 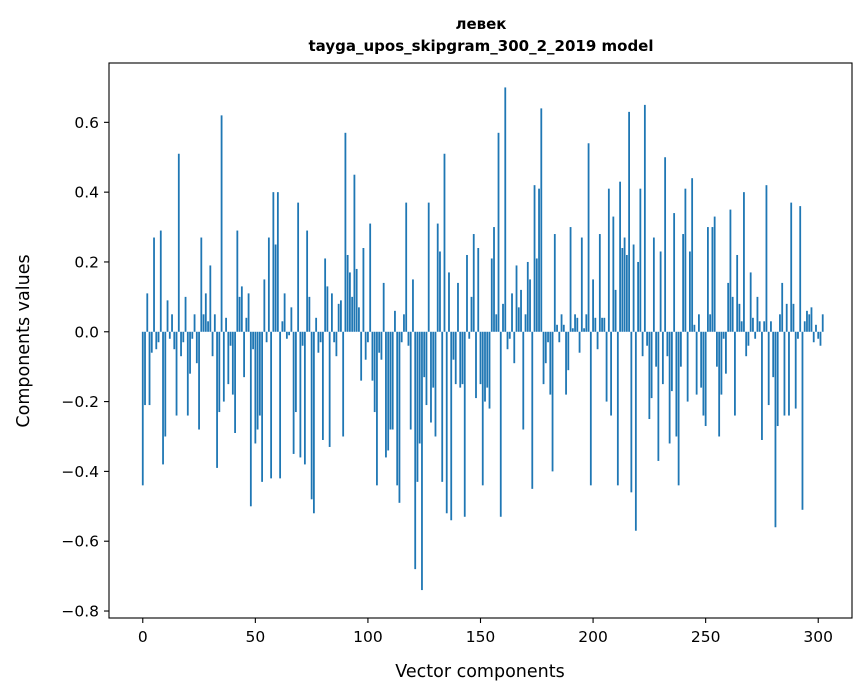 I want to click on y-tick-label: −0.2, so click(x=80, y=402).